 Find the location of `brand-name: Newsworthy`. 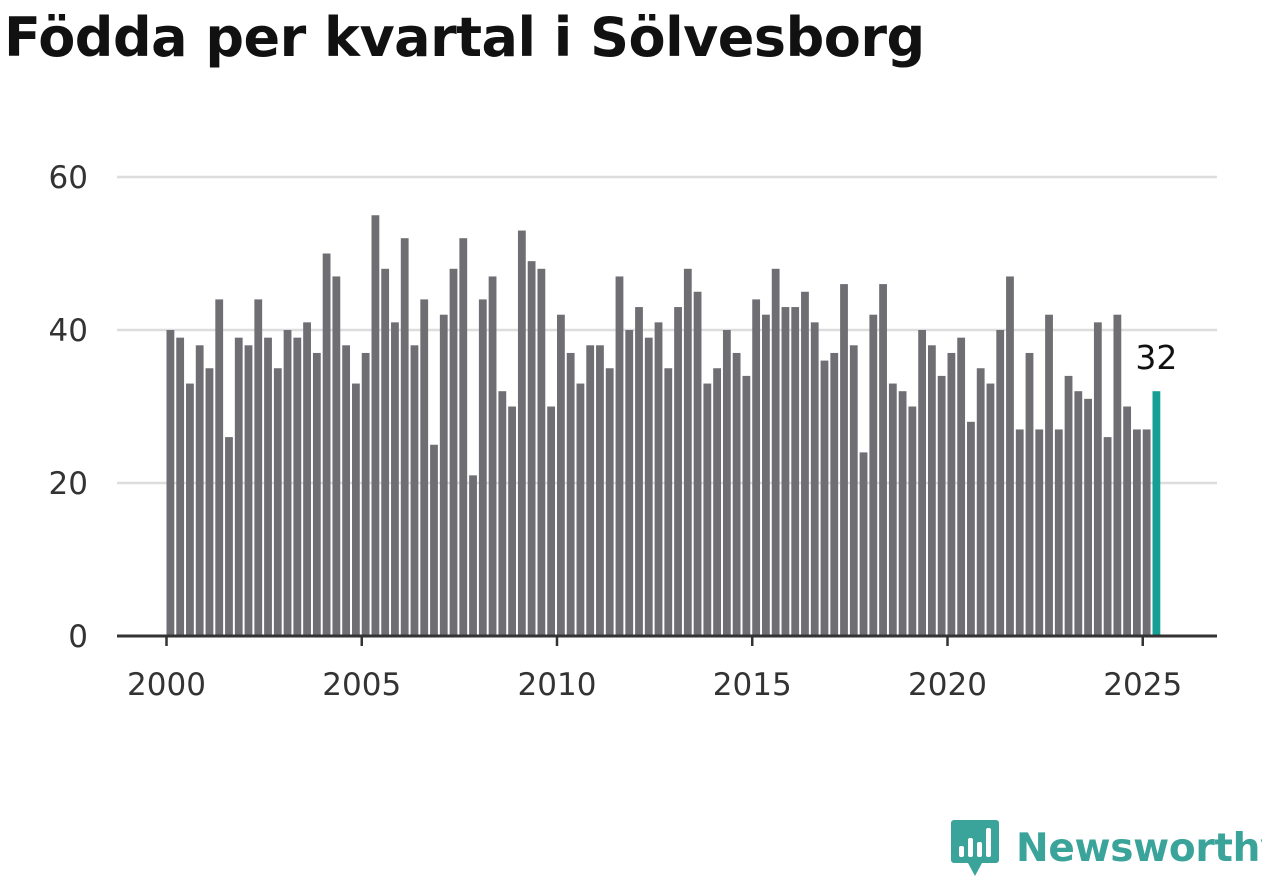

brand-name: Newsworthy is located at coordinates (1139, 848).